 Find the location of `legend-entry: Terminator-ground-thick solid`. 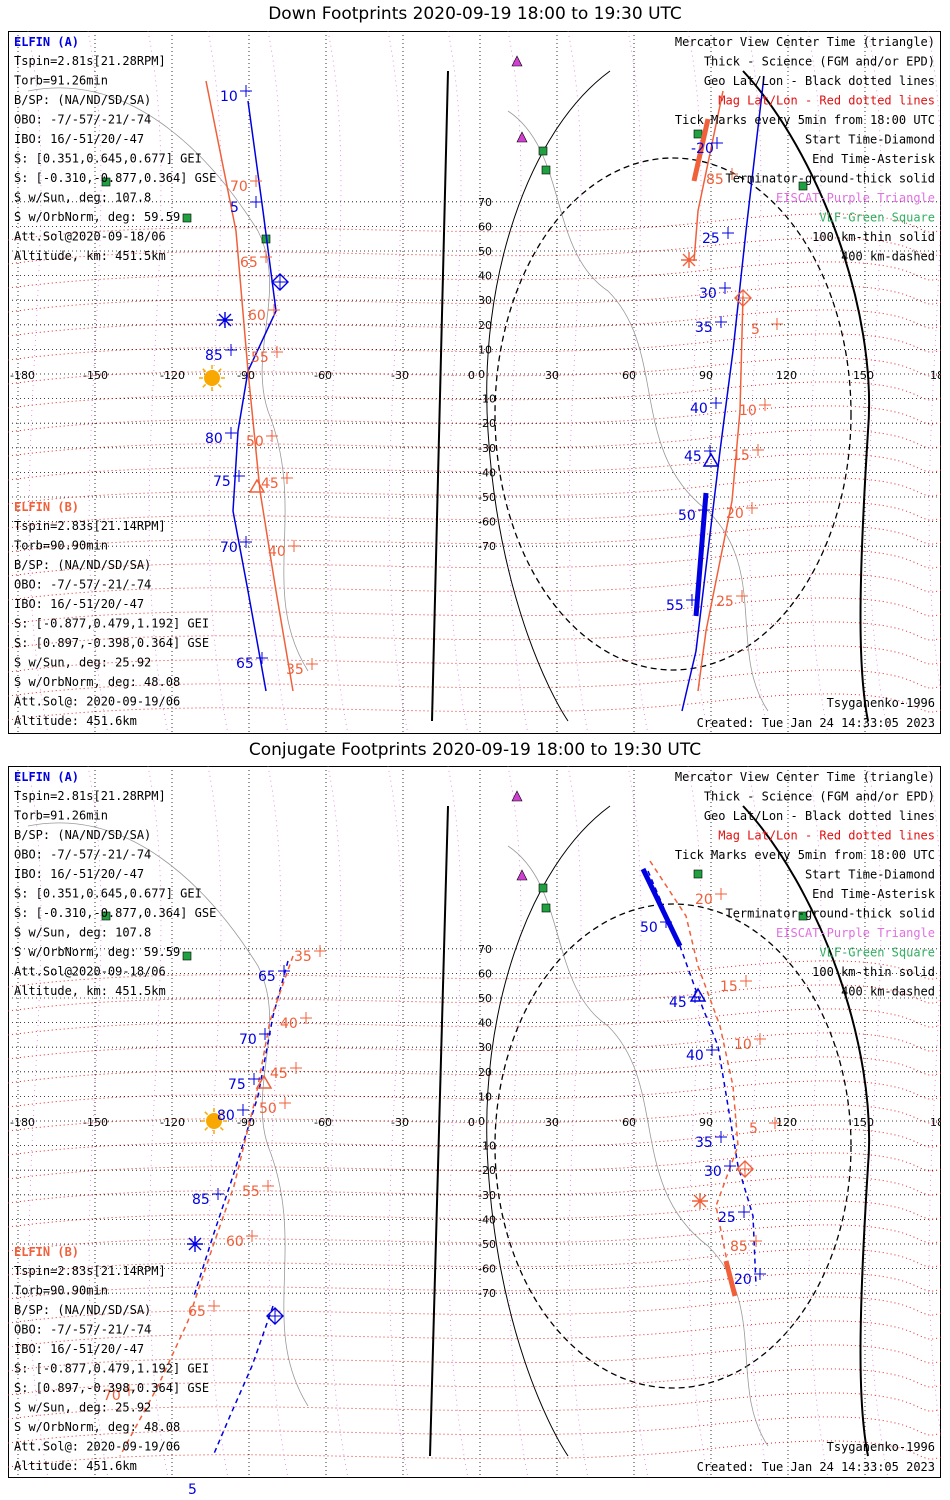

legend-entry: Terminator-ground-thick solid is located at coordinates (830, 179).